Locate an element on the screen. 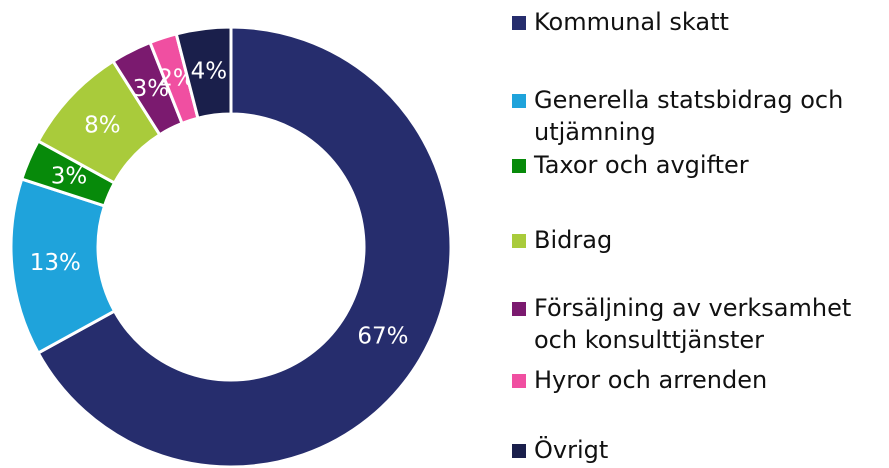 This screenshot has width=889, height=468. legend-item: Bidrag is located at coordinates (697, 240).